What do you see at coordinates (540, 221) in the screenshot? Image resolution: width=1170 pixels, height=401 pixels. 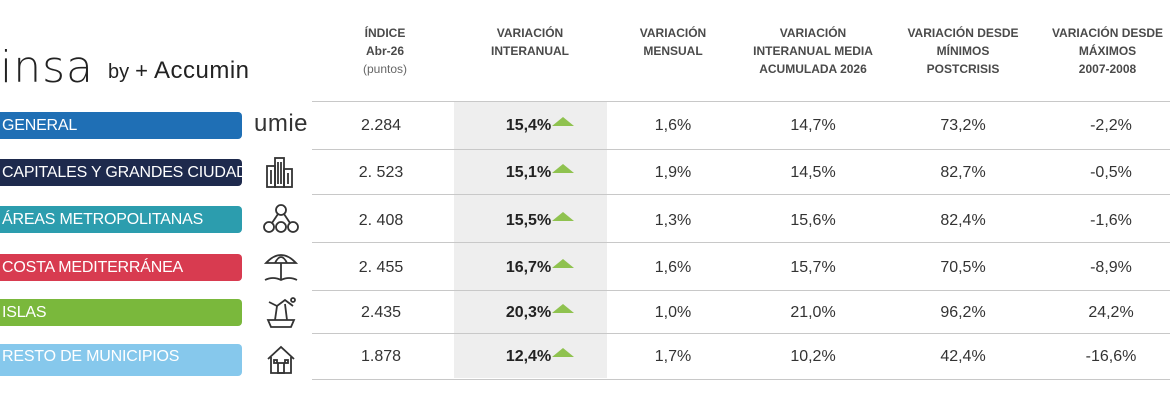 I see `cell-interanual: 15,5%` at bounding box center [540, 221].